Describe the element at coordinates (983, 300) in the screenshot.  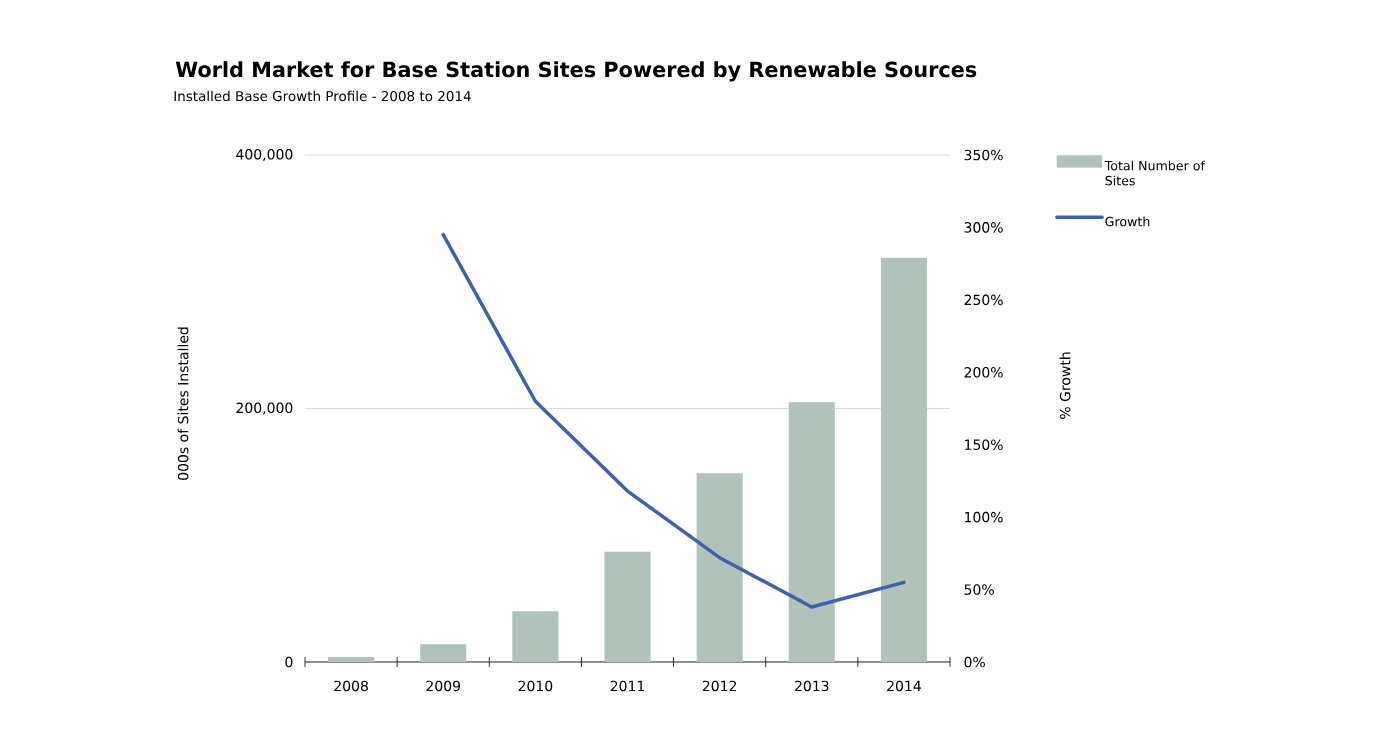
I see `y2-tick-label: 250%` at that location.